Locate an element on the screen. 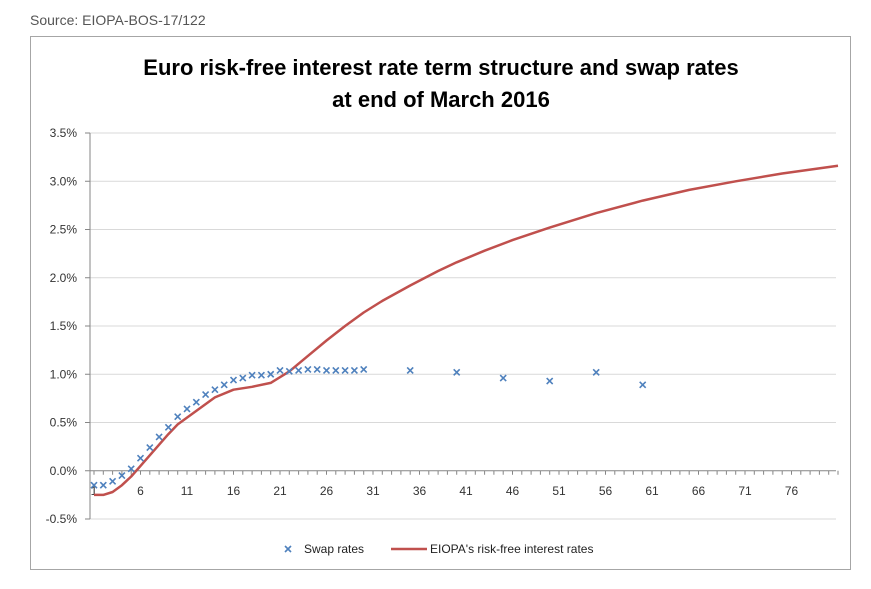 This screenshot has height=589, width=871. y-tick-label: 0.5% is located at coordinates (64, 423).